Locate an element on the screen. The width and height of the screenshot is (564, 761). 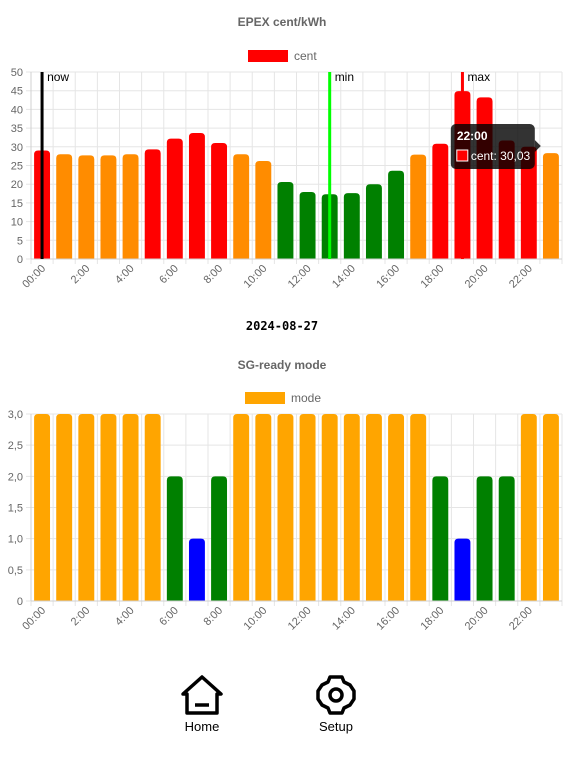
y-tick-label: 20 is located at coordinates (17, 185).